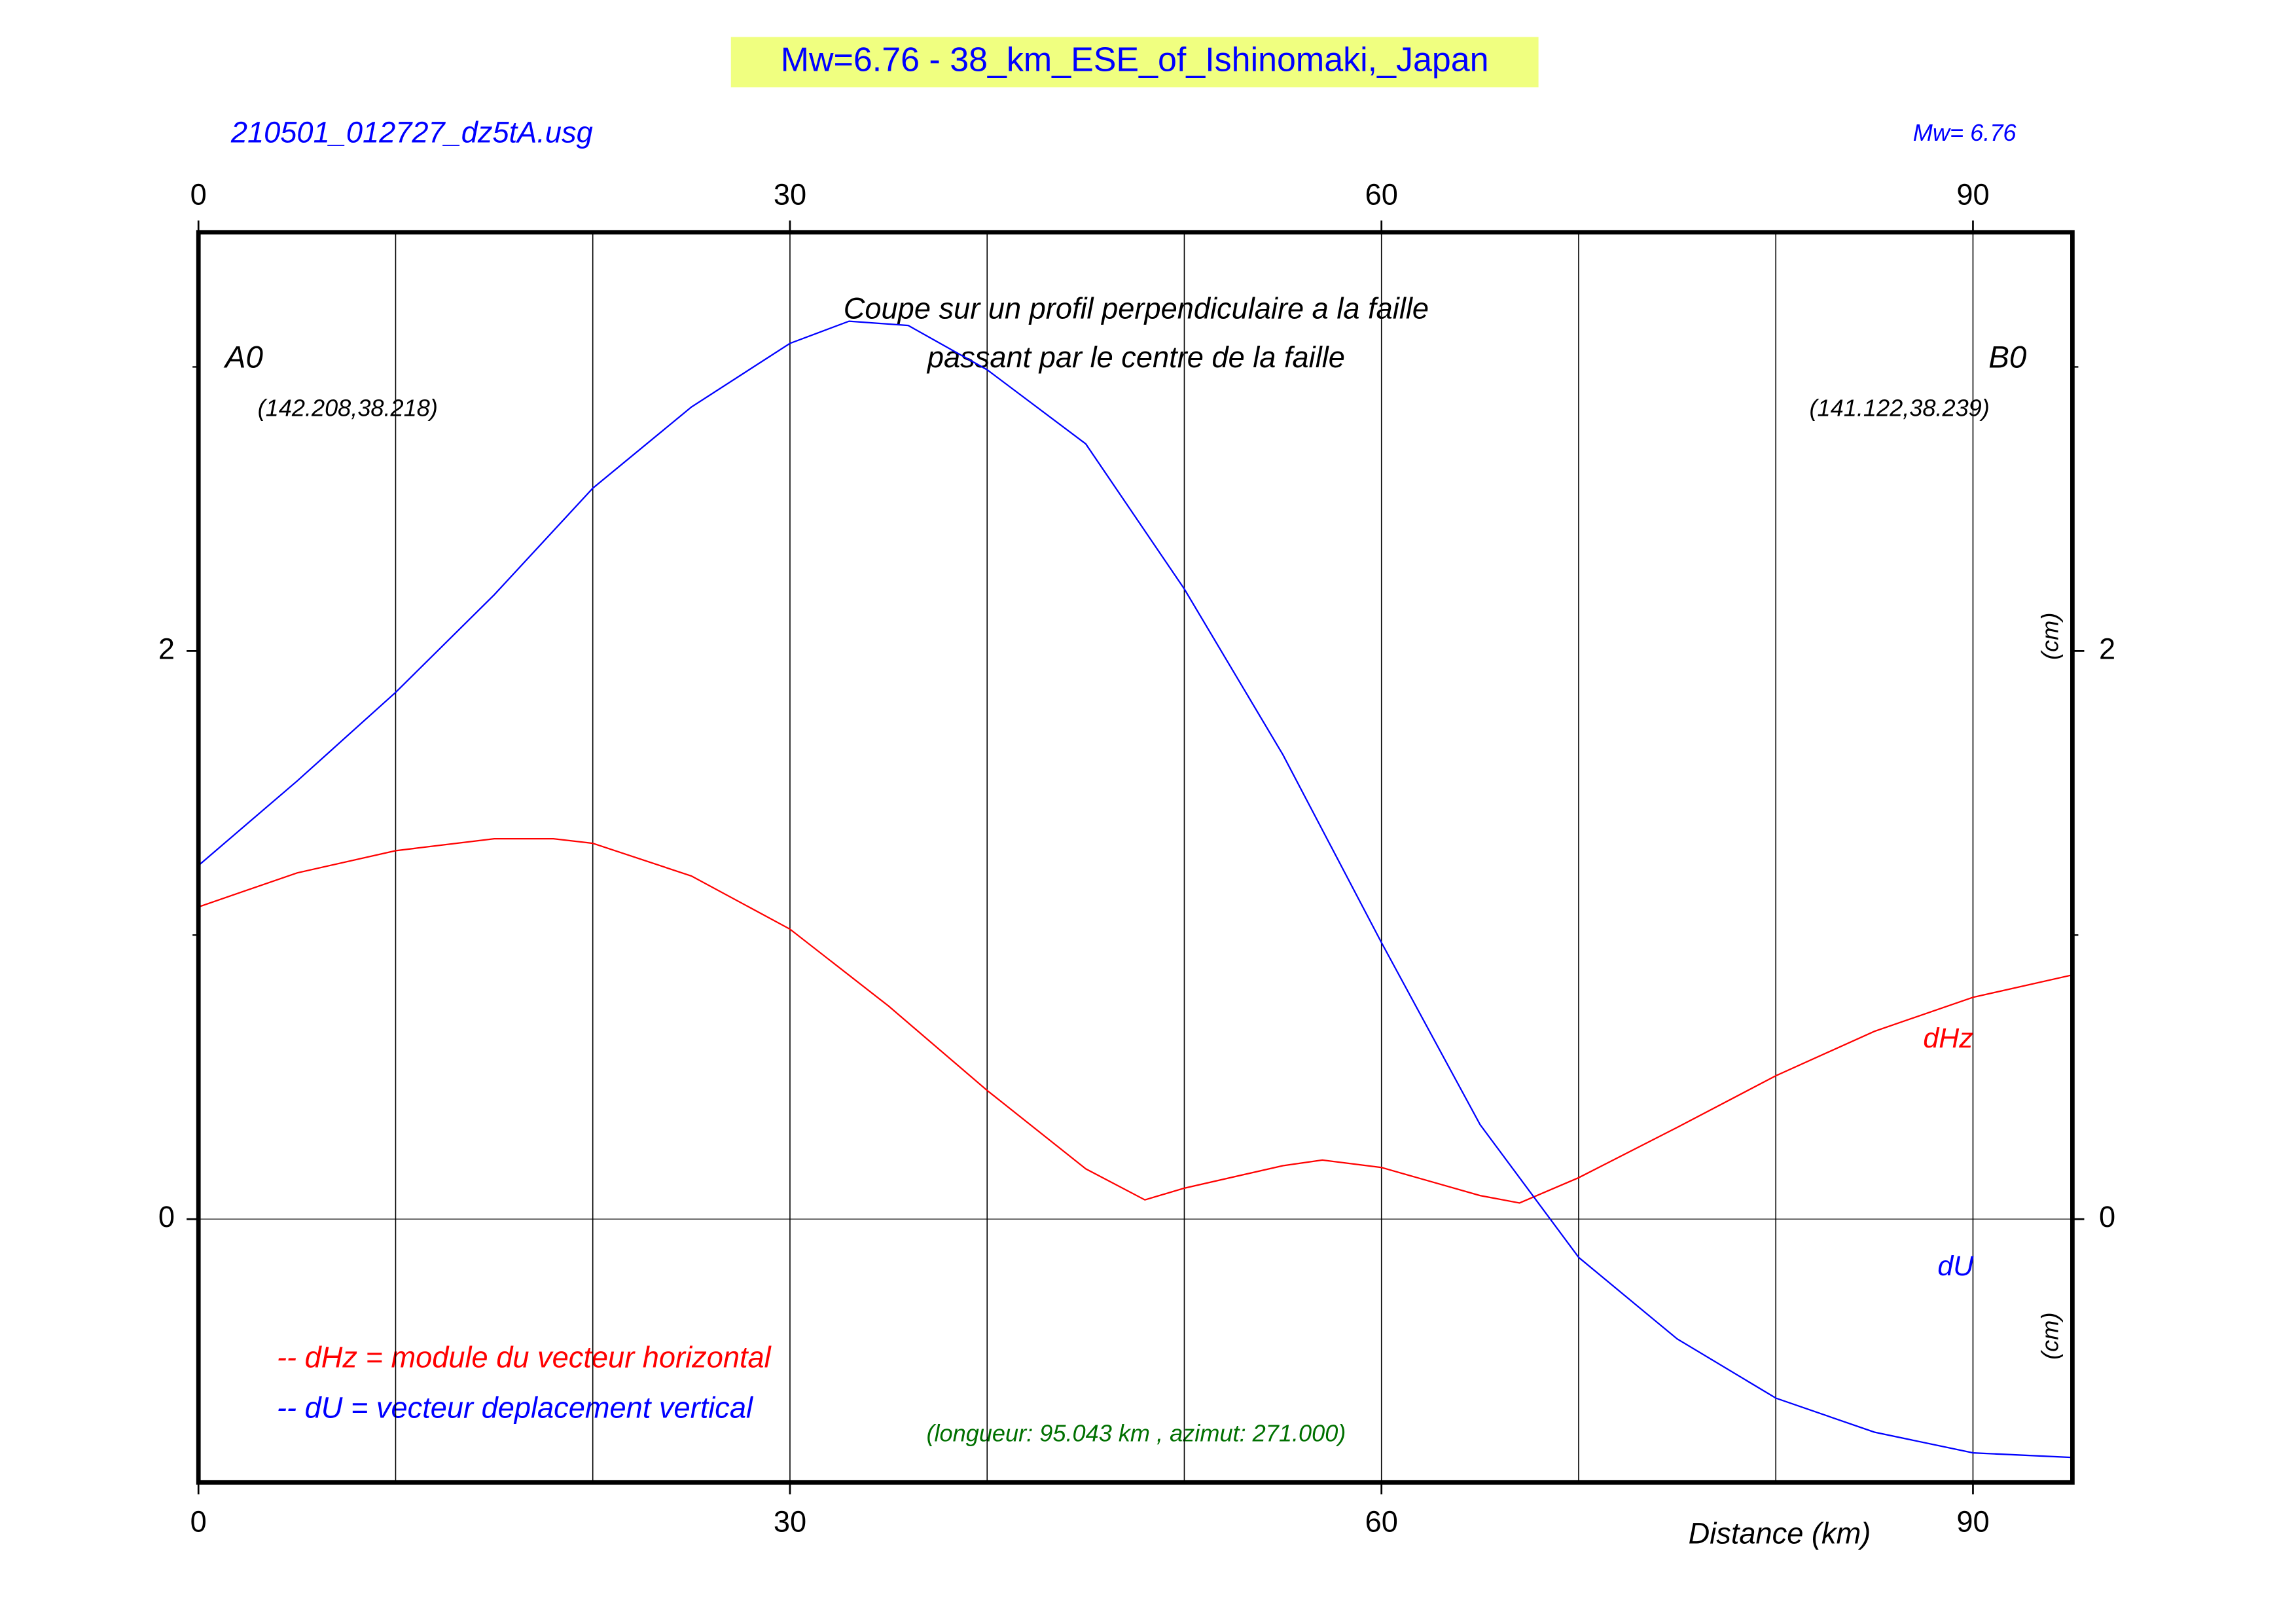 This screenshot has height=1623, width=2296. Describe the element at coordinates (1948, 1038) in the screenshot. I see `series-label: dHz` at that location.